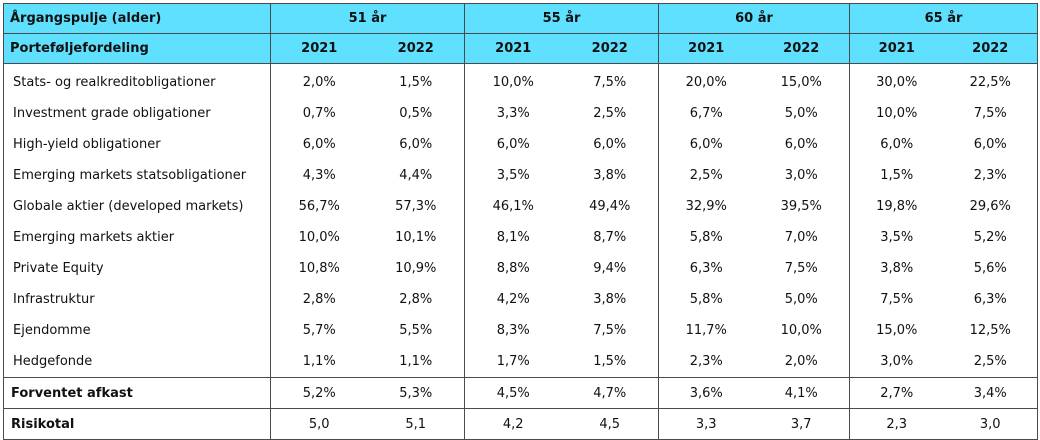 The image size is (1040, 440). I want to click on value-cell: 2,3, so click(896, 424).